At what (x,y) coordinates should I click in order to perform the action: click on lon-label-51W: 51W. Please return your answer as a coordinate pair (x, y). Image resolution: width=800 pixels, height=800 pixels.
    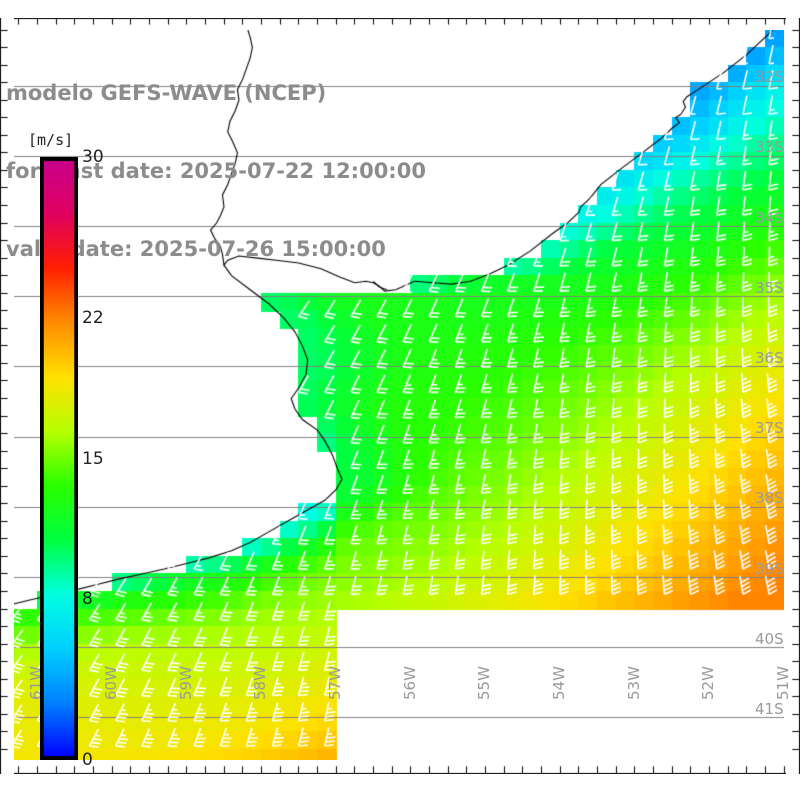
    Looking at the image, I should click on (783, 683).